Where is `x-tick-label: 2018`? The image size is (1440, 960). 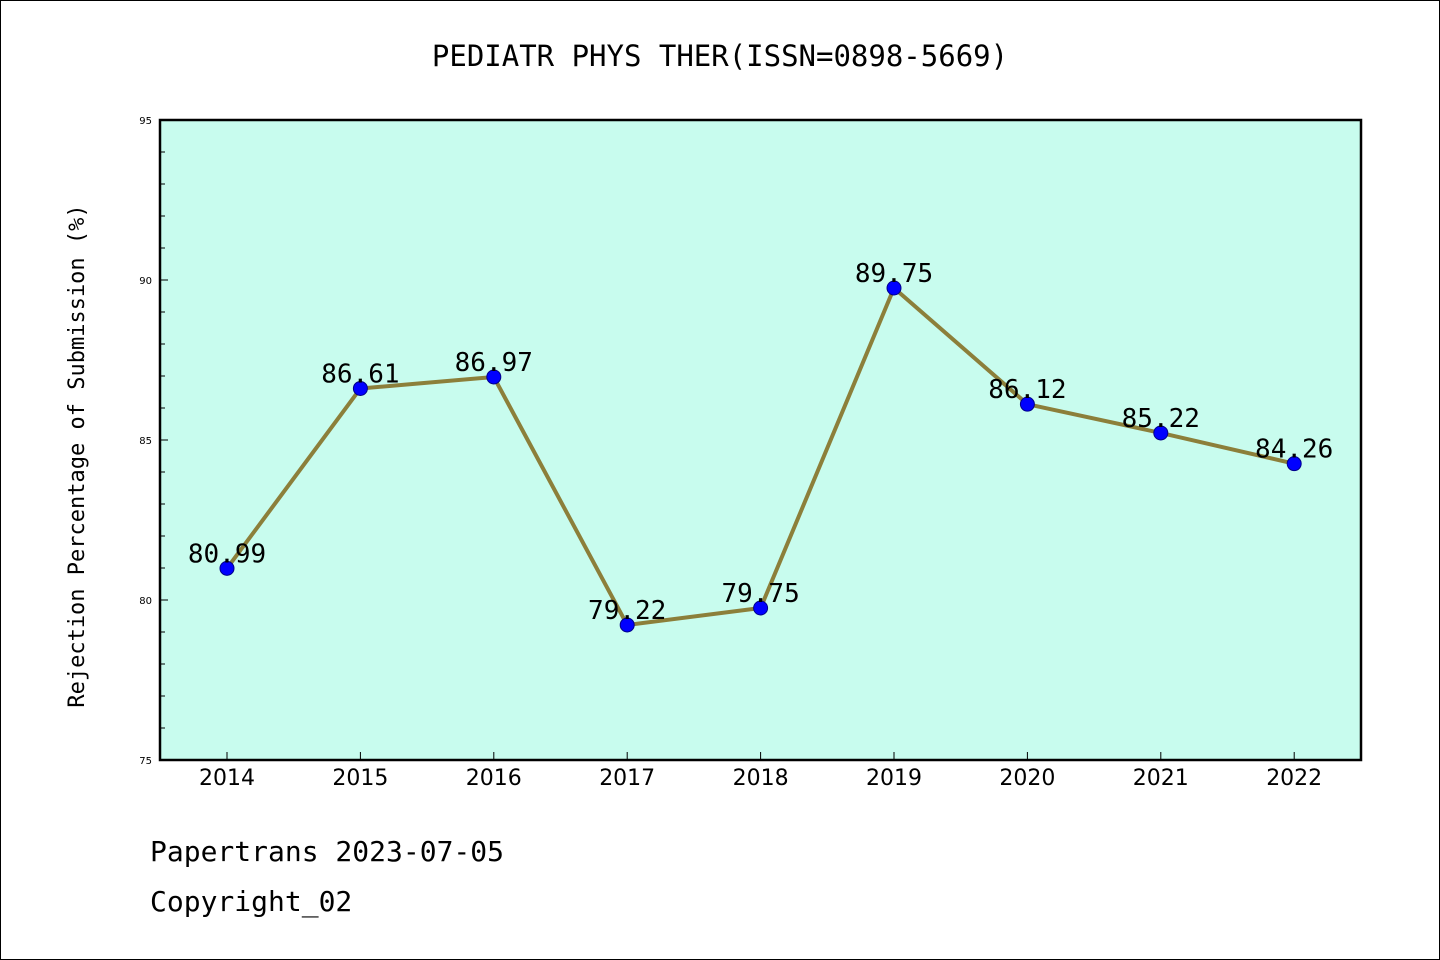 x-tick-label: 2018 is located at coordinates (761, 778).